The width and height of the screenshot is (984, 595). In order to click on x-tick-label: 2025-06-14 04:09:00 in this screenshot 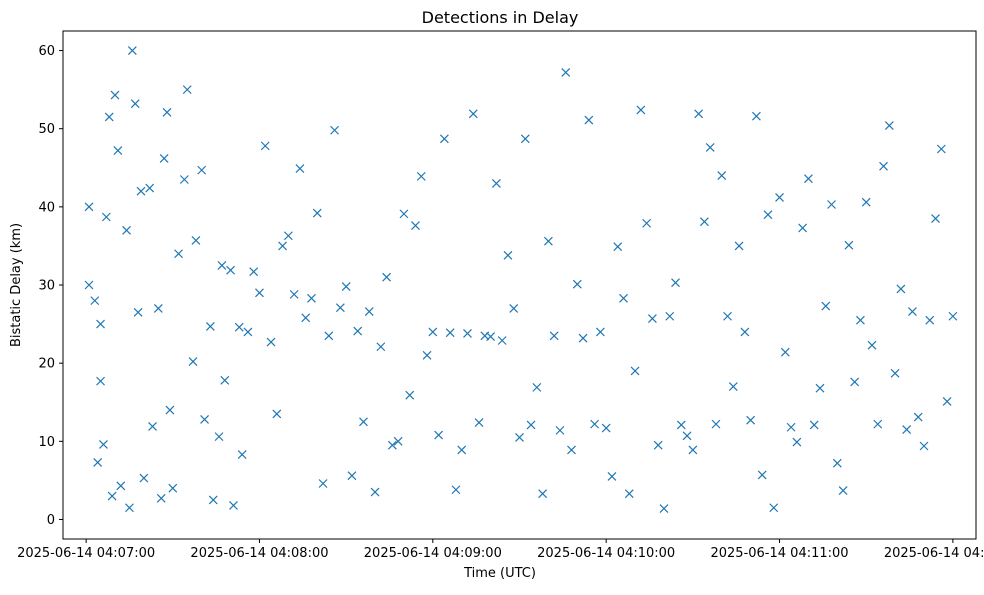, I will do `click(433, 553)`.